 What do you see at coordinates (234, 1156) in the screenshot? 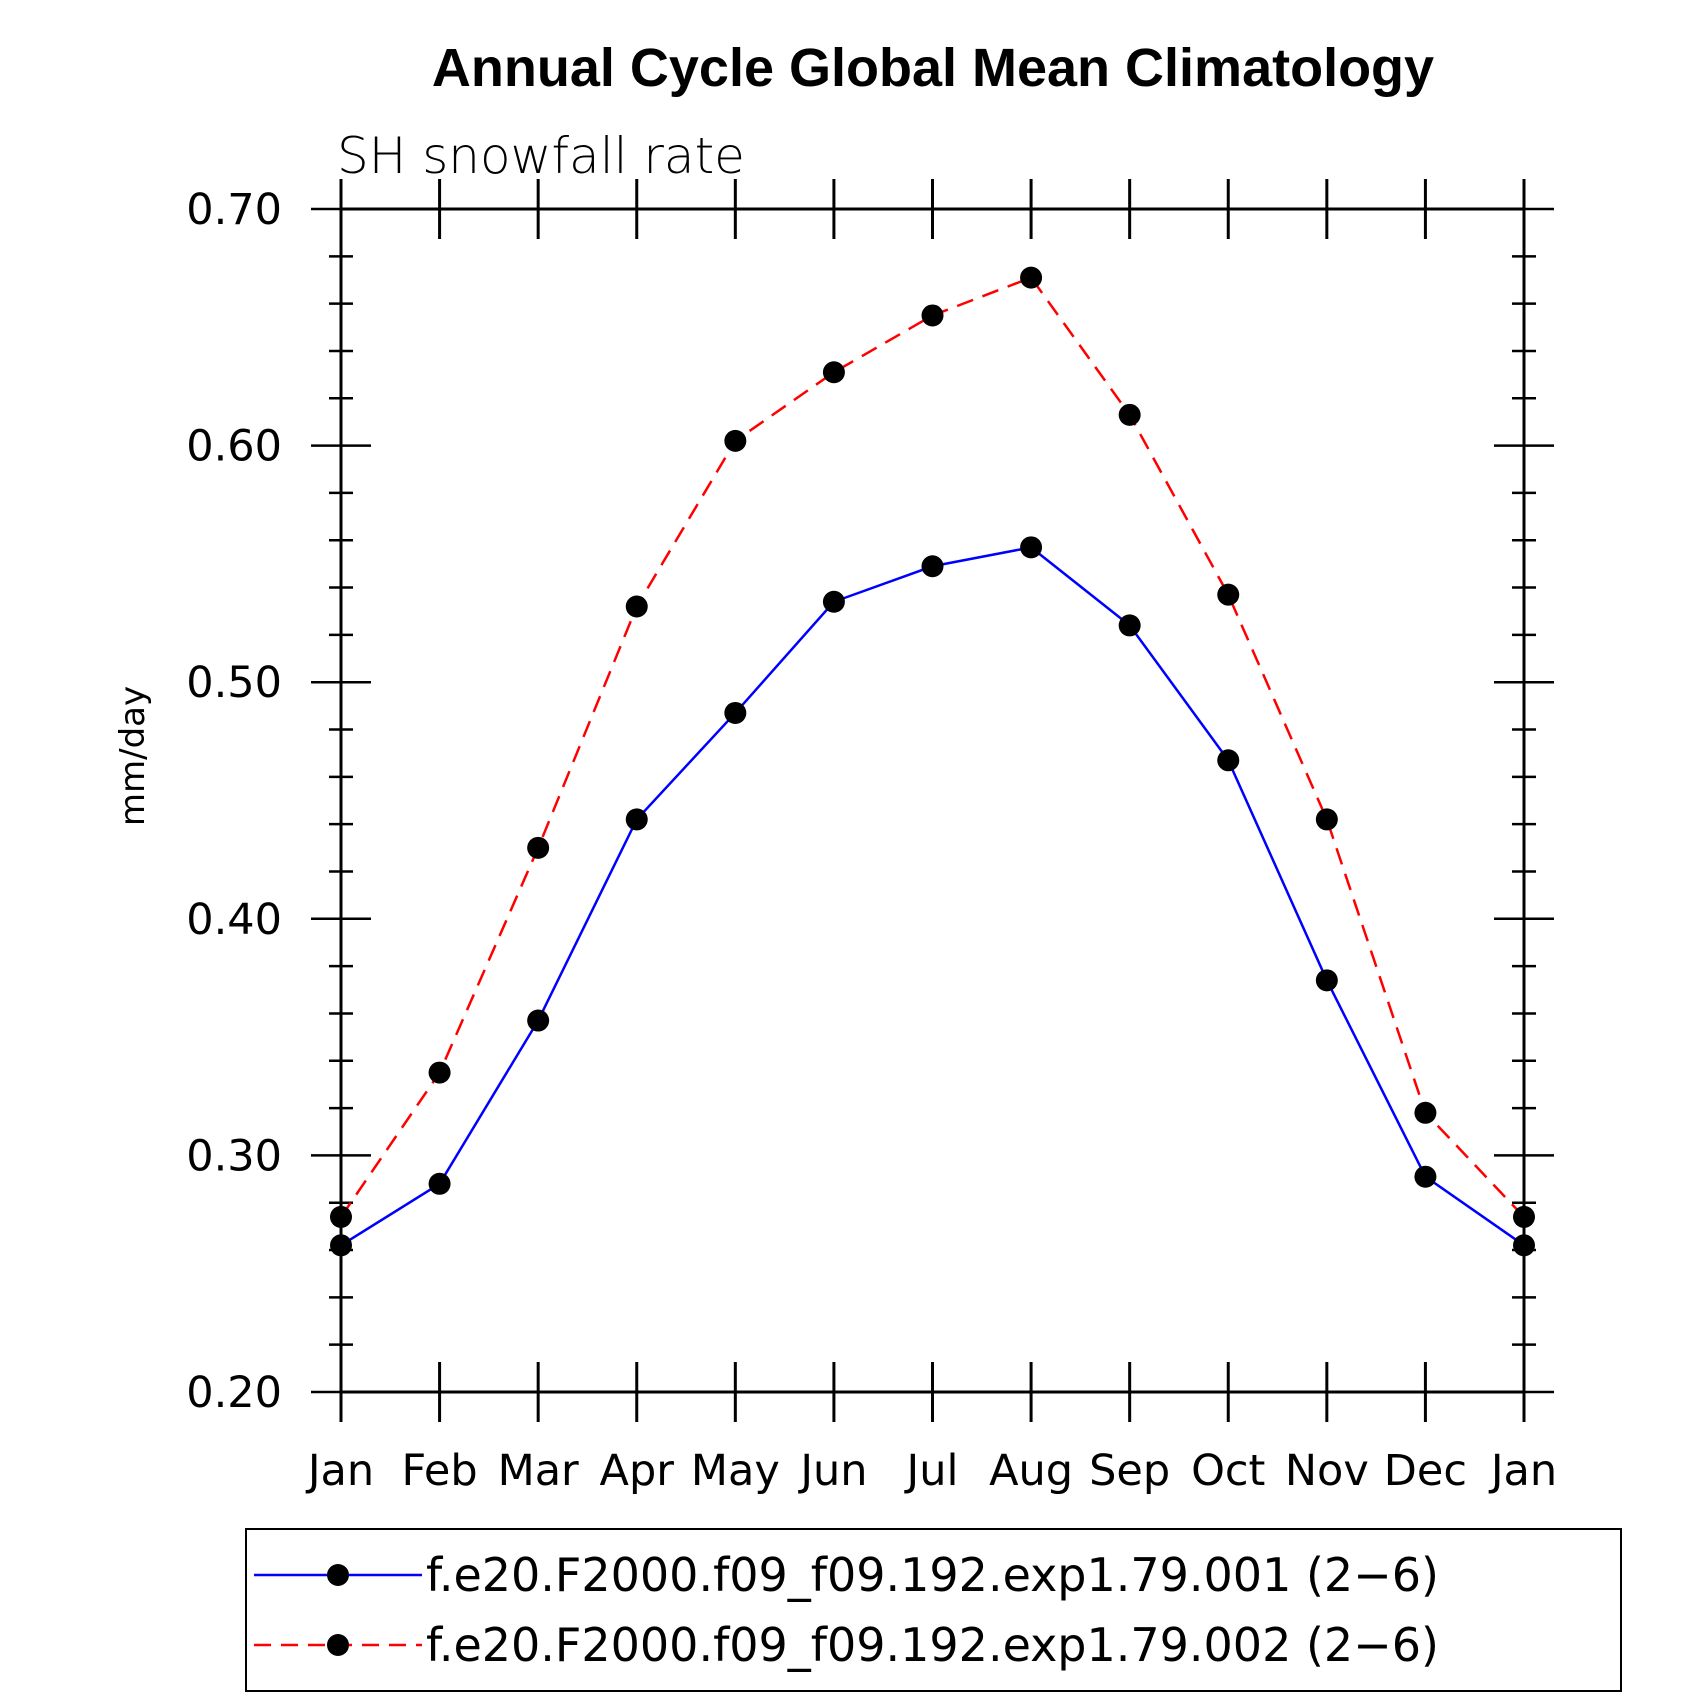
I see `y-tick-label: 0.30` at bounding box center [234, 1156].